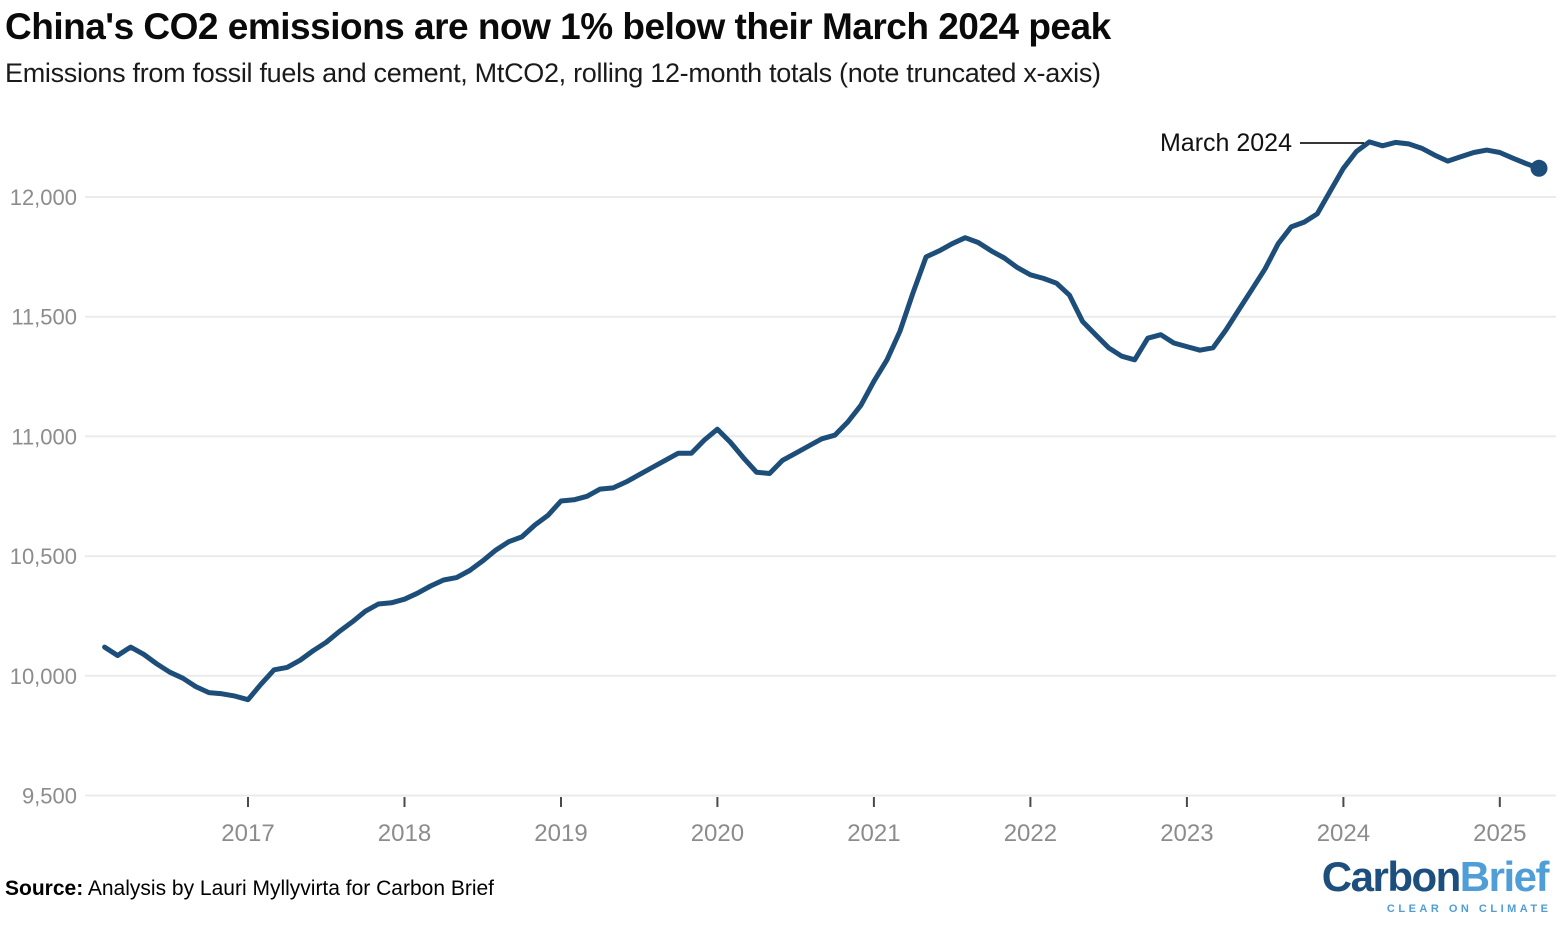 The image size is (1560, 930). I want to click on latest-point-marker, so click(1539, 168).